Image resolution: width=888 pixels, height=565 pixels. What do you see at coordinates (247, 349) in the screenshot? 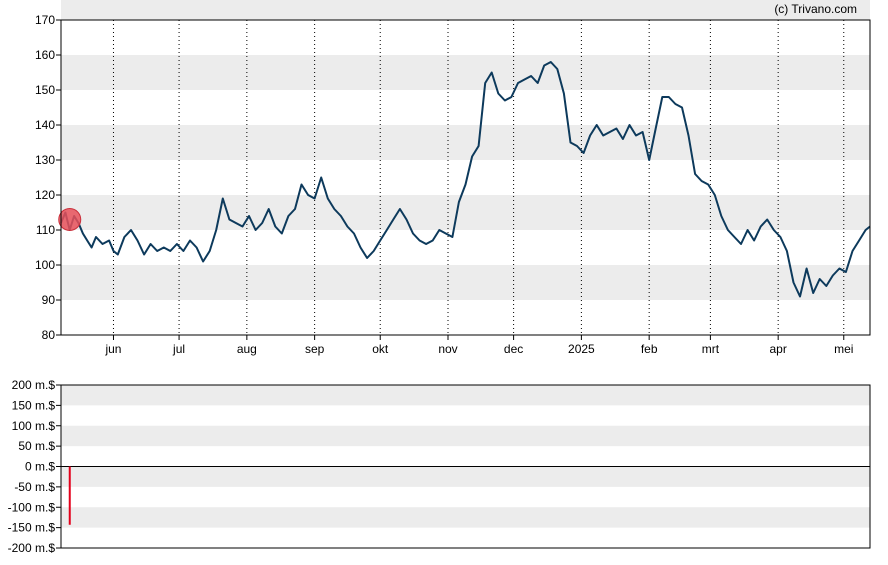
I see `x-tick-label: aug` at bounding box center [247, 349].